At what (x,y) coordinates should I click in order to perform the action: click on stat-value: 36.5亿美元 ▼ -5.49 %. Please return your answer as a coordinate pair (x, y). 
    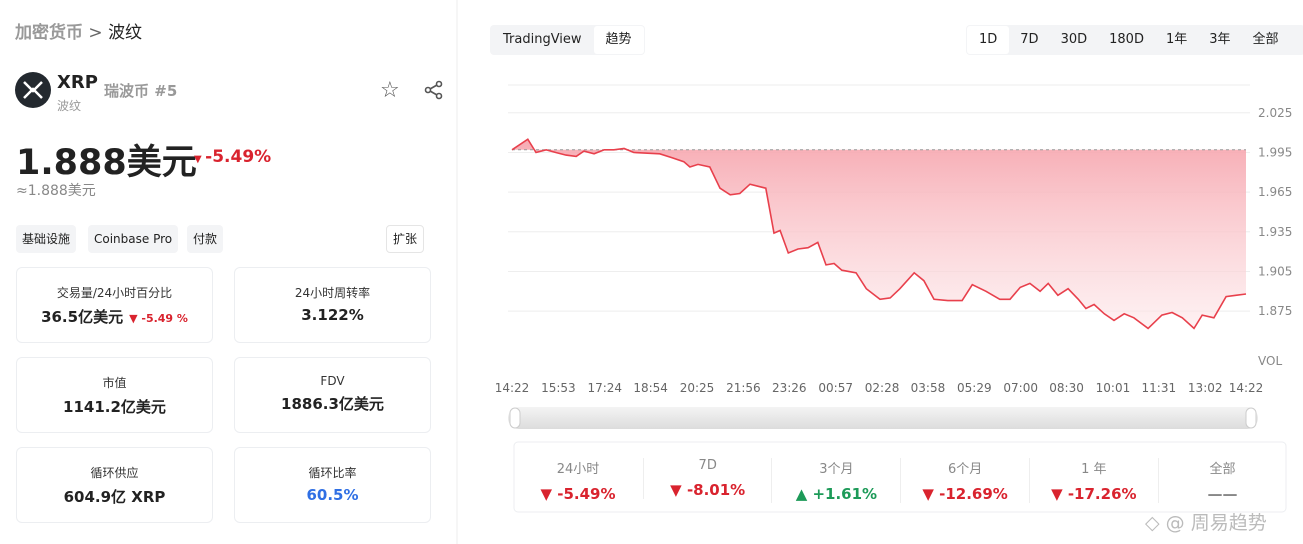
    Looking at the image, I should click on (114, 316).